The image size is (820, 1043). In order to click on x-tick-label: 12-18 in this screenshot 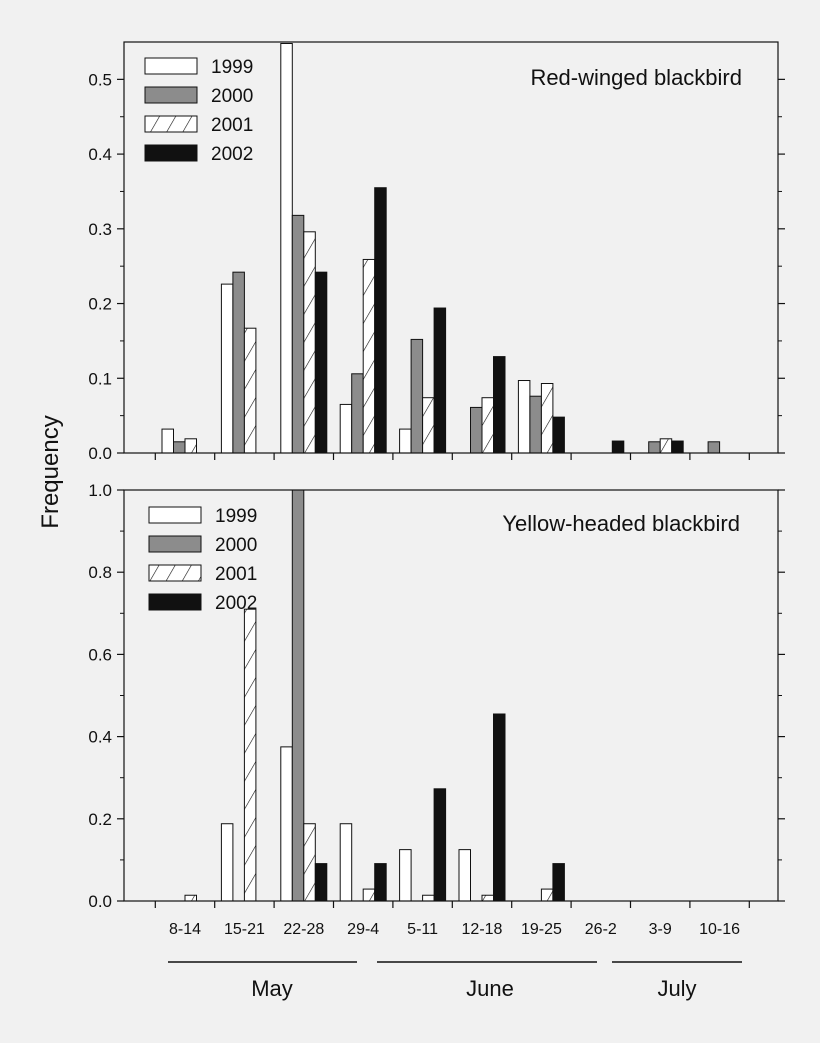, I will do `click(482, 929)`.